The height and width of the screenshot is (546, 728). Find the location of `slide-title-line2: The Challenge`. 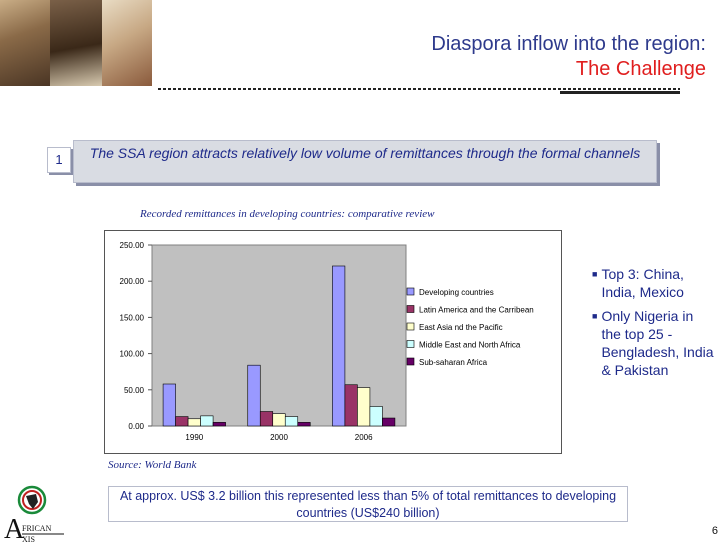

slide-title-line2: The Challenge is located at coordinates (640, 69).